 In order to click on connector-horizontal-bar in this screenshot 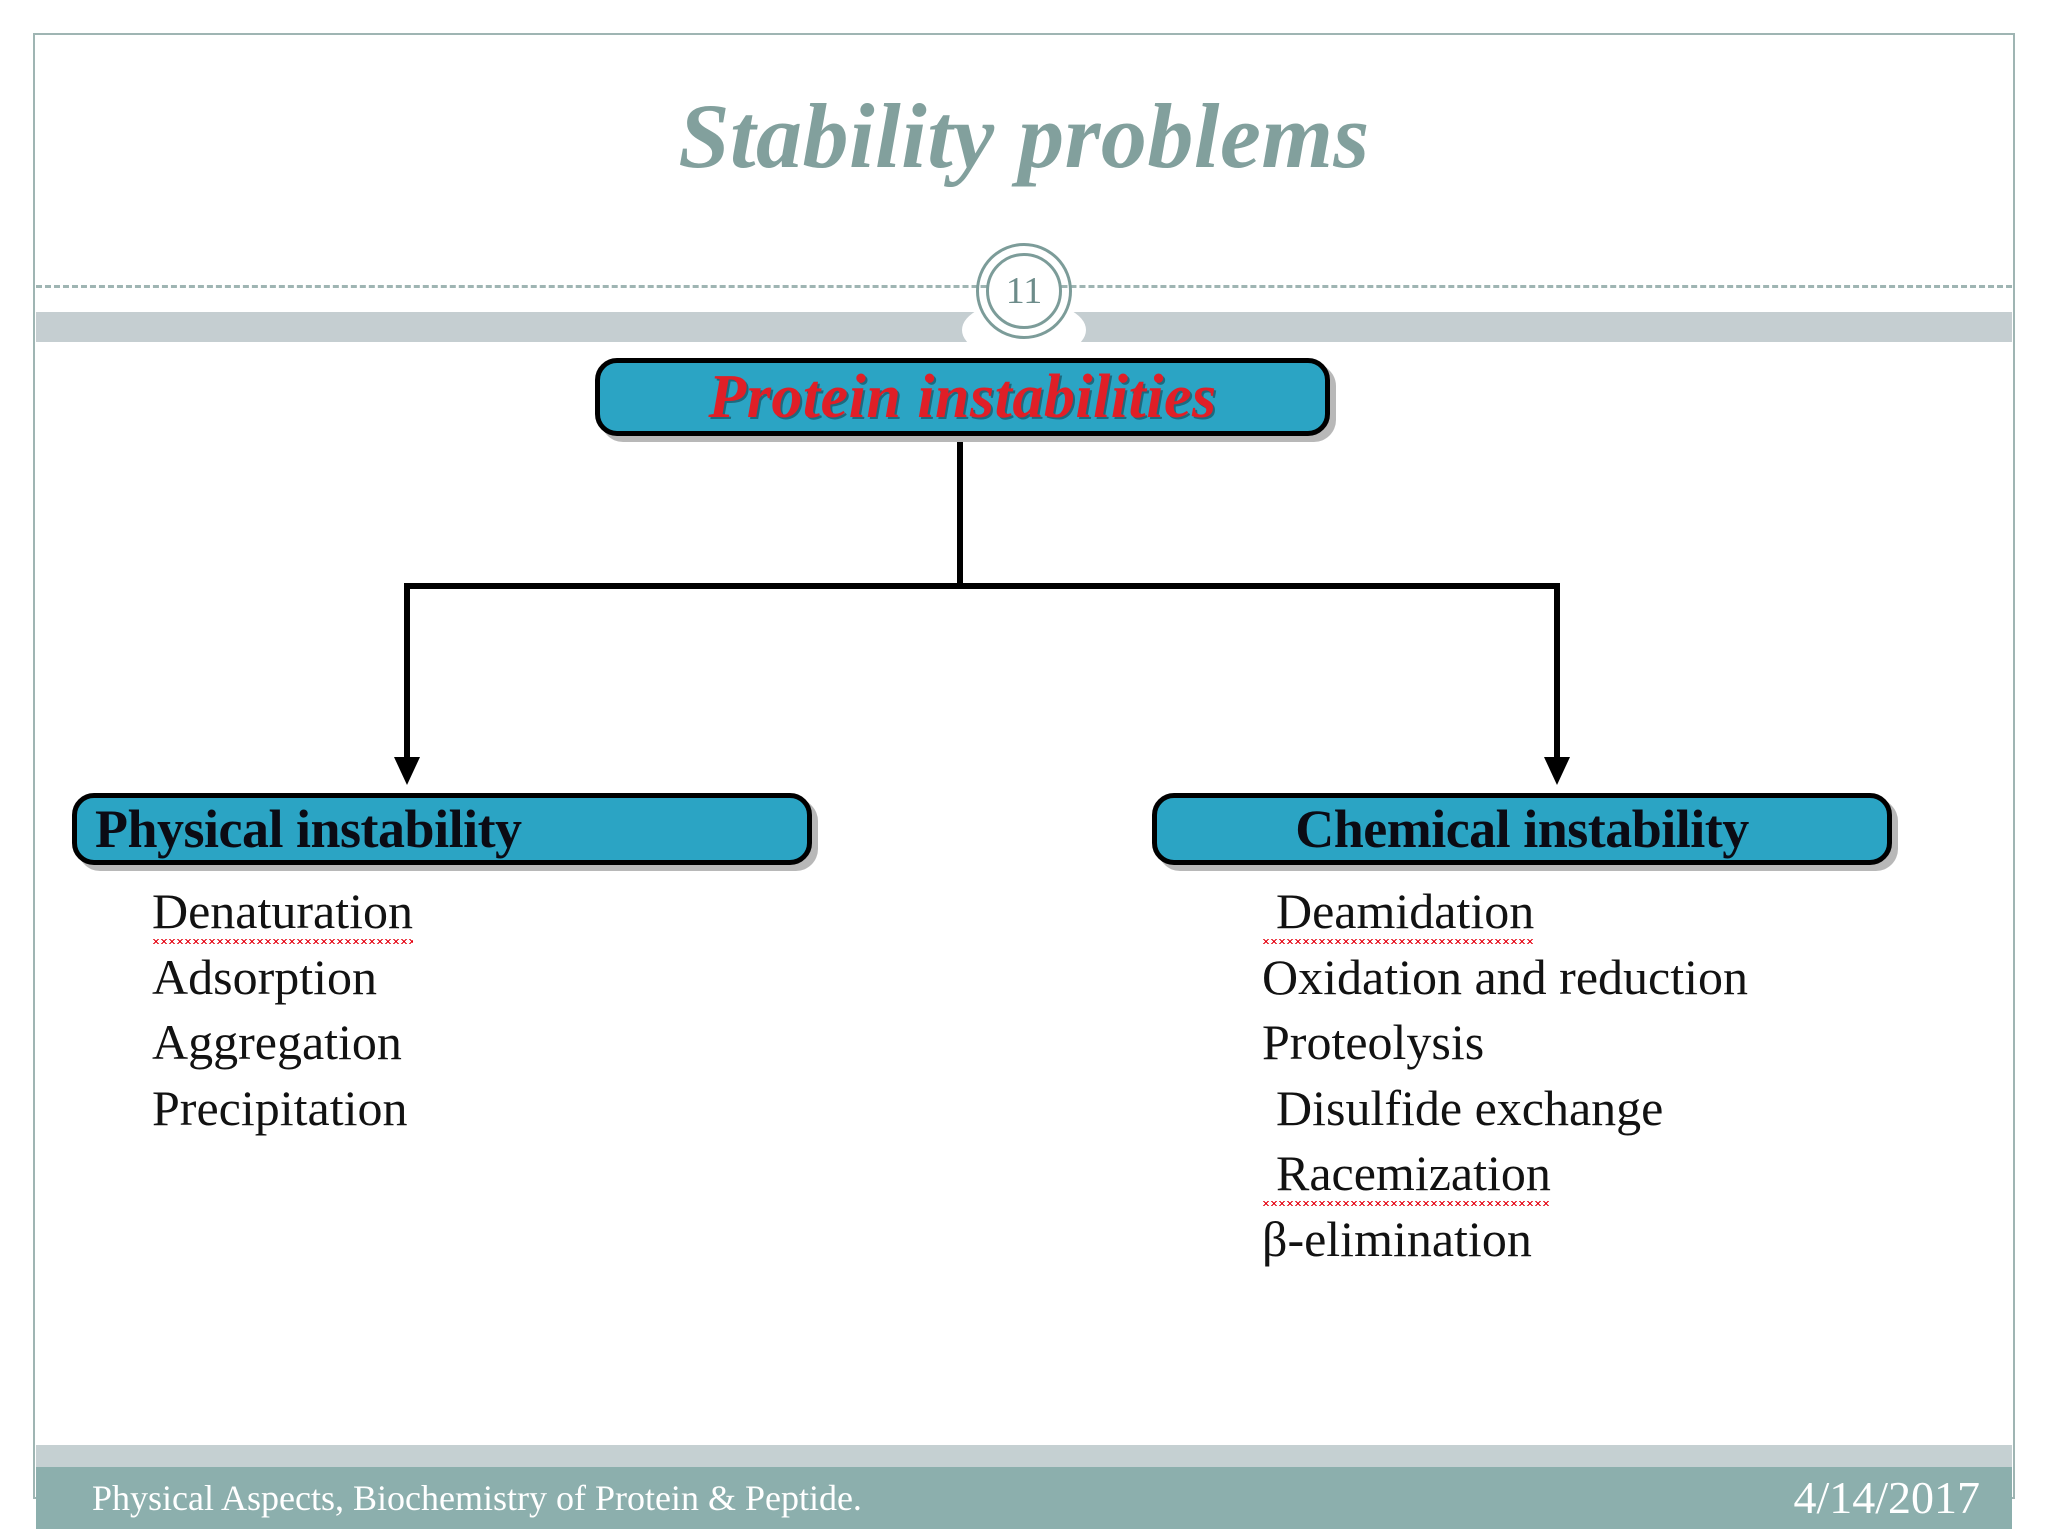, I will do `click(982, 586)`.